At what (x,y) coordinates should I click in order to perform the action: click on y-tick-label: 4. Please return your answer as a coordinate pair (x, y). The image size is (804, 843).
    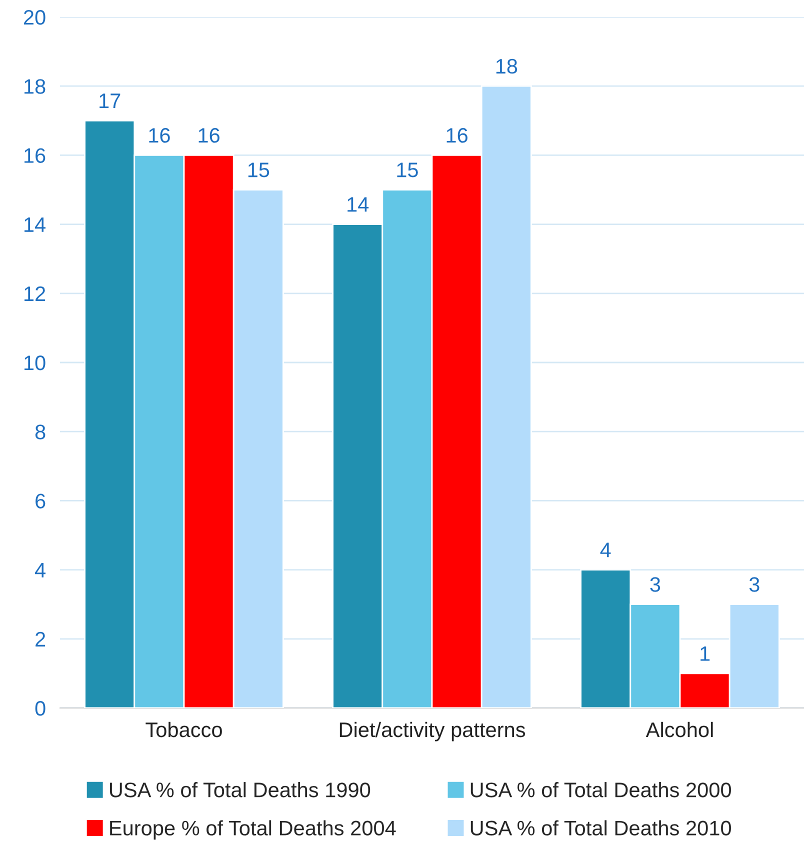
    Looking at the image, I should click on (40, 570).